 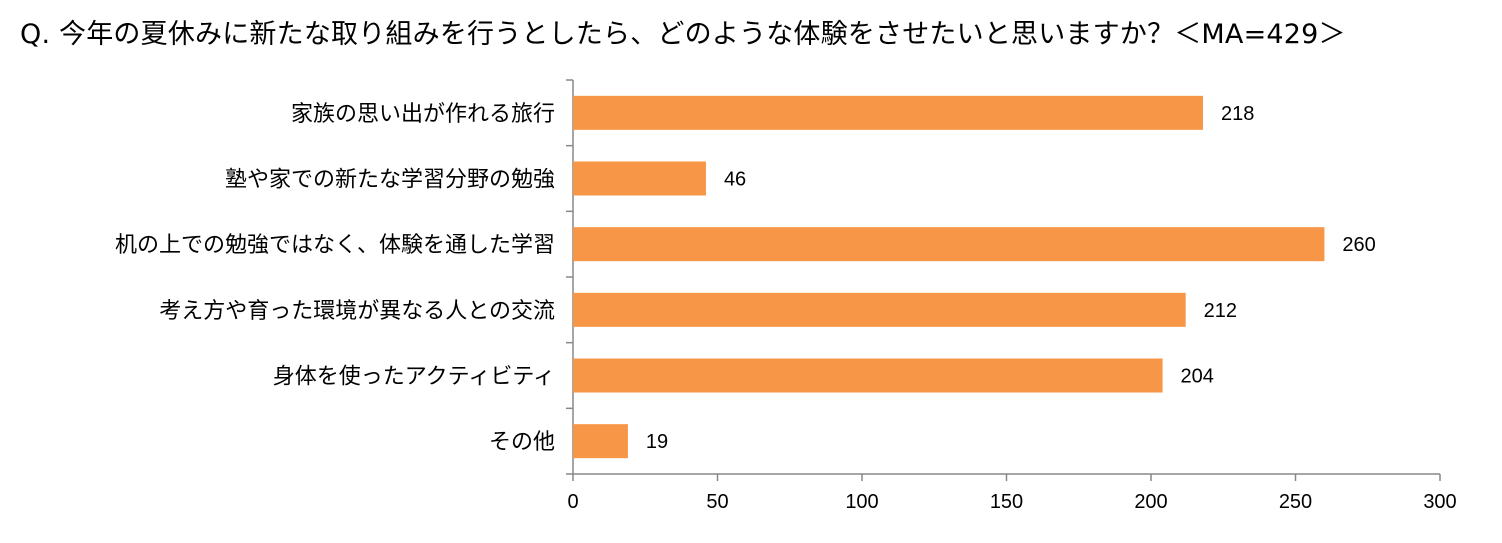 What do you see at coordinates (414, 377) in the screenshot?
I see `category-label: 身体を使ったアクティビティ` at bounding box center [414, 377].